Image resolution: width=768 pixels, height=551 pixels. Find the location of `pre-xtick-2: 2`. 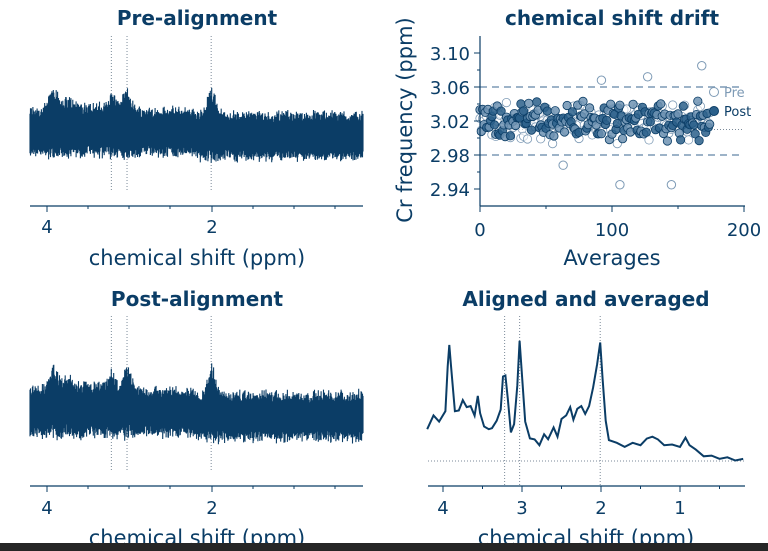

pre-xtick-2: 2 is located at coordinates (211, 227).